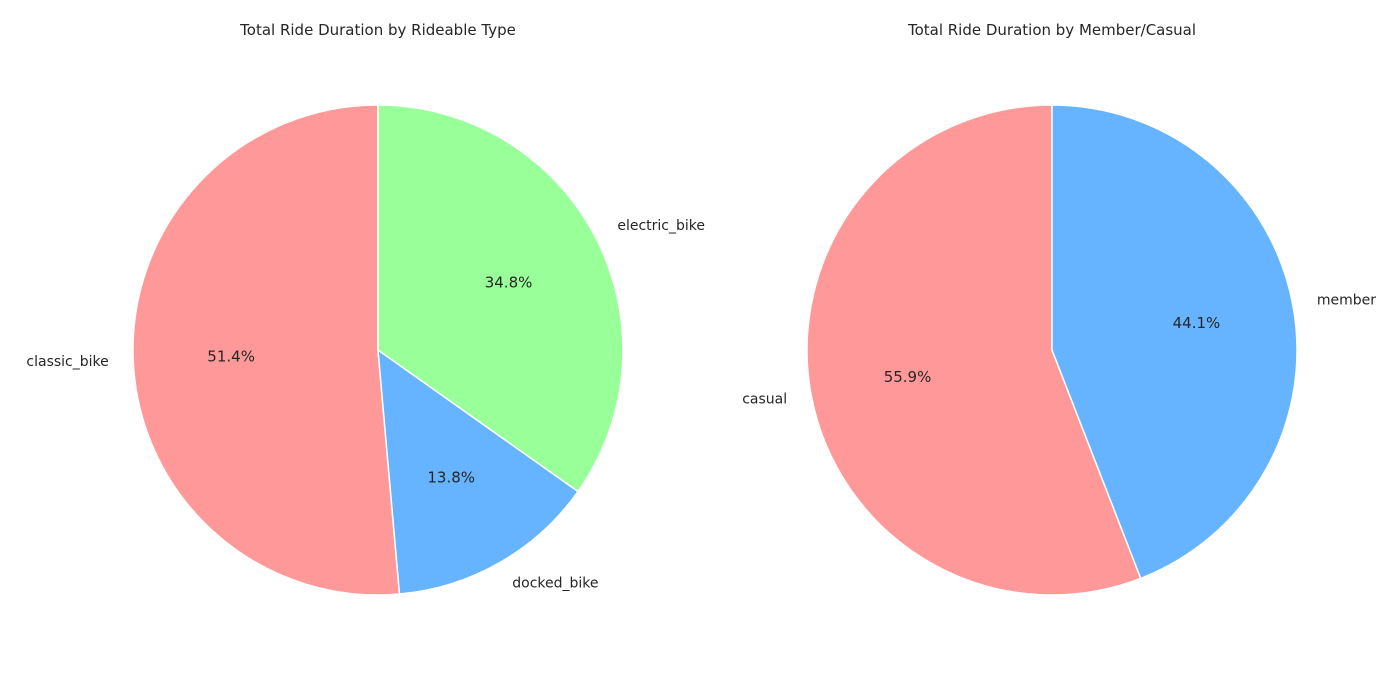 The width and height of the screenshot is (1400, 700). Describe the element at coordinates (908, 377) in the screenshot. I see `pct-label-casual: 55.9%` at that location.